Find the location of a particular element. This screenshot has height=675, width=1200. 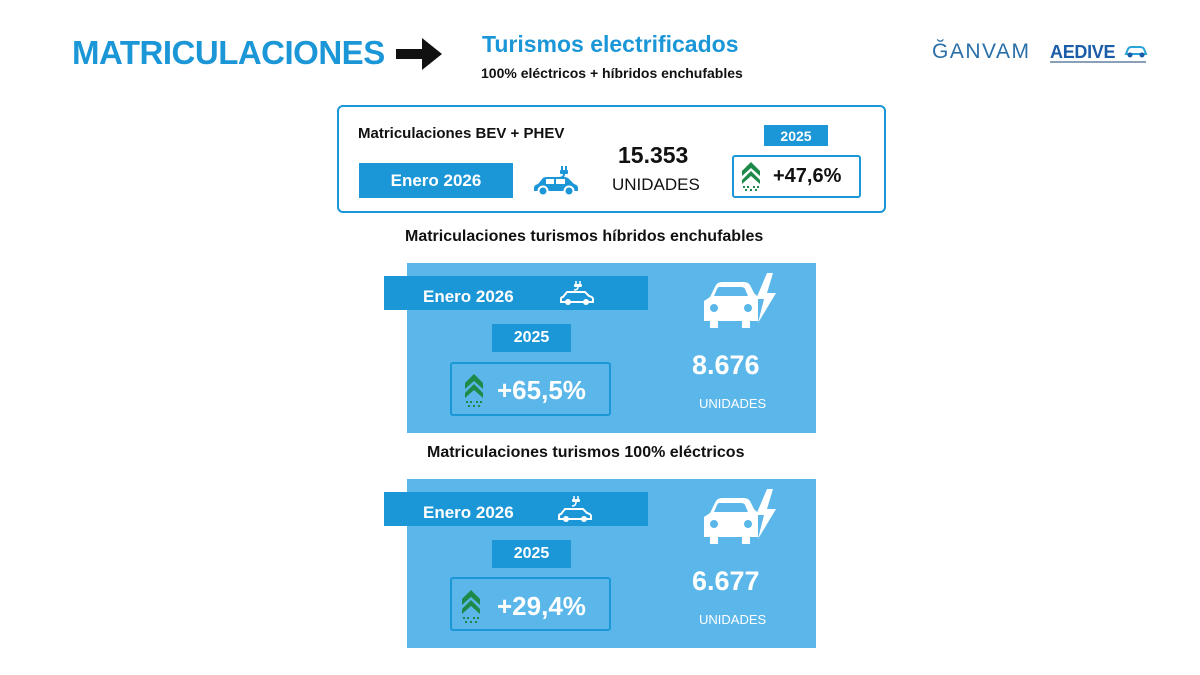

car-logo-icon is located at coordinates (1136, 52).